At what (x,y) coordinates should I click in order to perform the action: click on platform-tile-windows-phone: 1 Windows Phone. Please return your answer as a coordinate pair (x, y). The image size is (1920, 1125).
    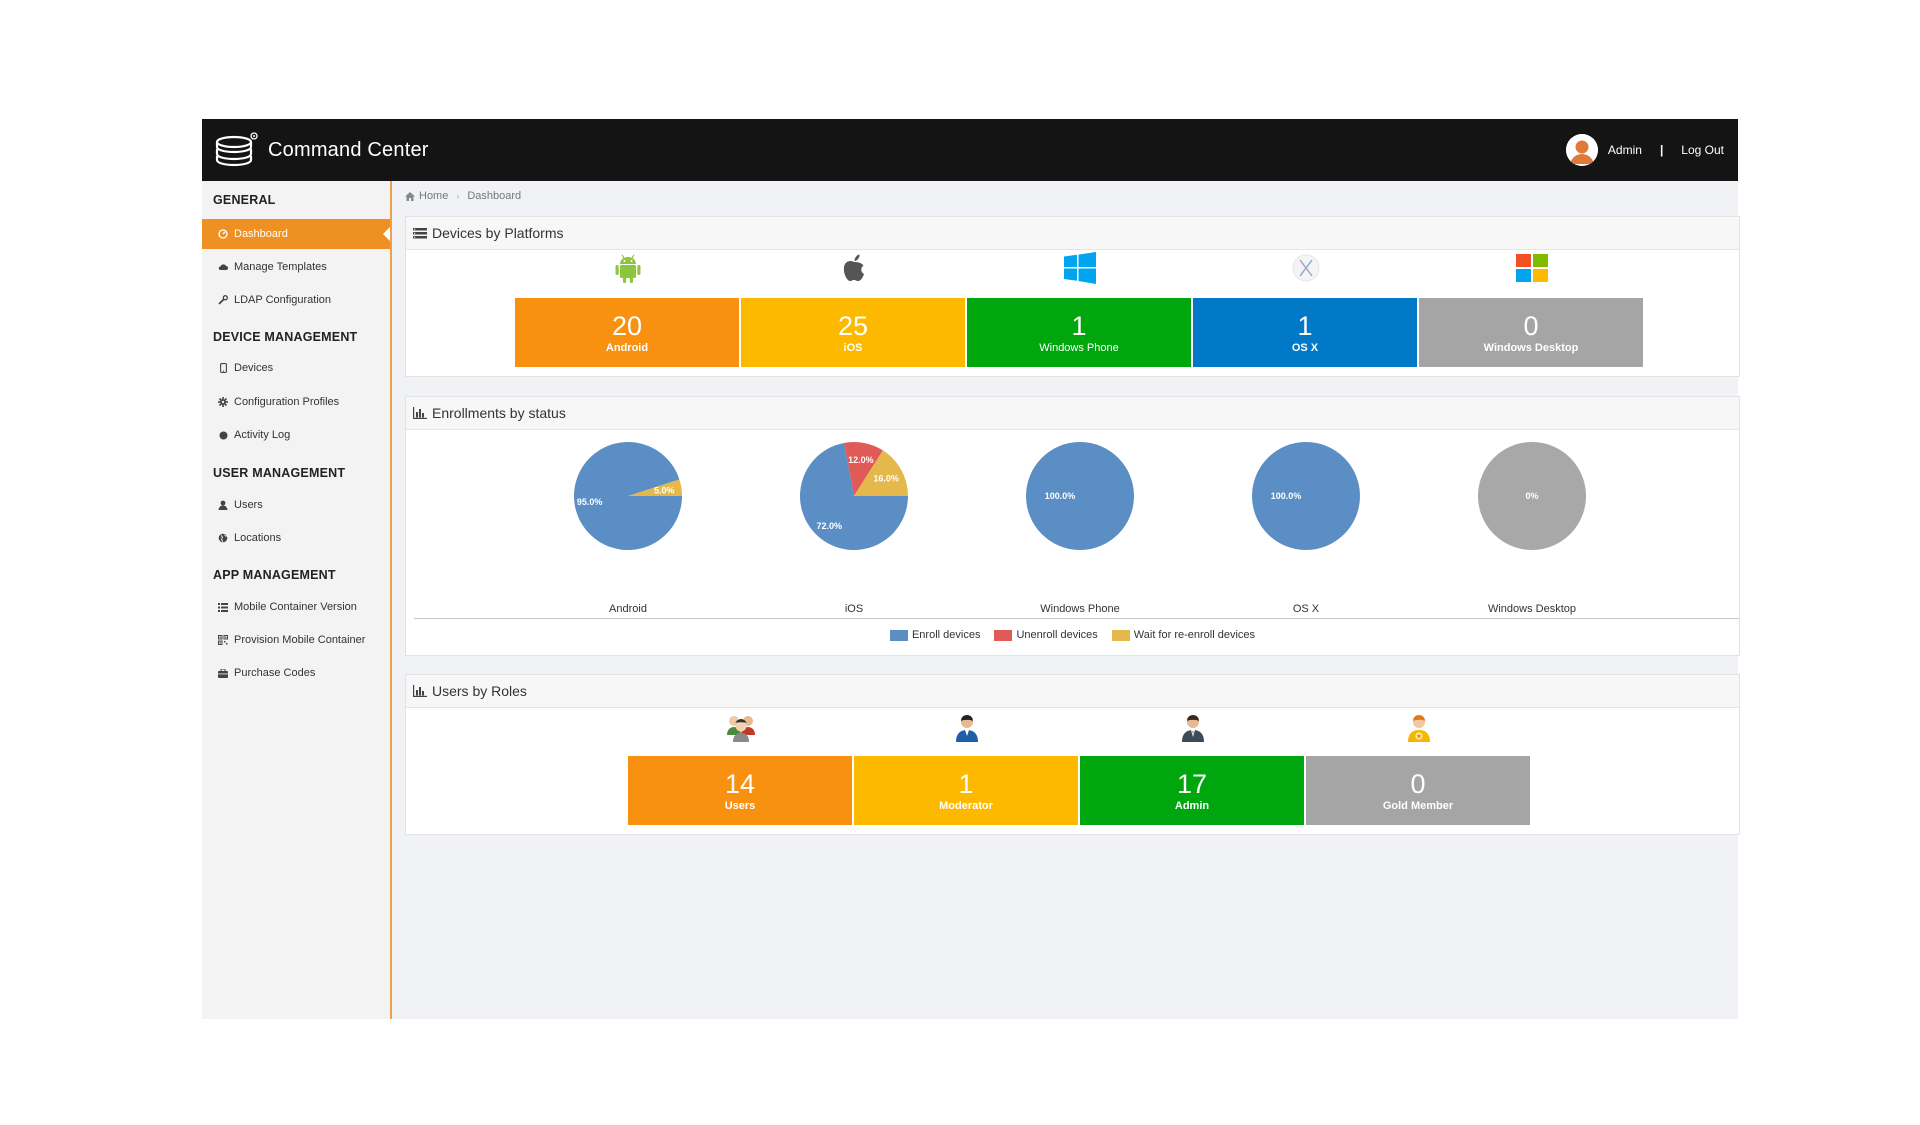
    Looking at the image, I should click on (1079, 332).